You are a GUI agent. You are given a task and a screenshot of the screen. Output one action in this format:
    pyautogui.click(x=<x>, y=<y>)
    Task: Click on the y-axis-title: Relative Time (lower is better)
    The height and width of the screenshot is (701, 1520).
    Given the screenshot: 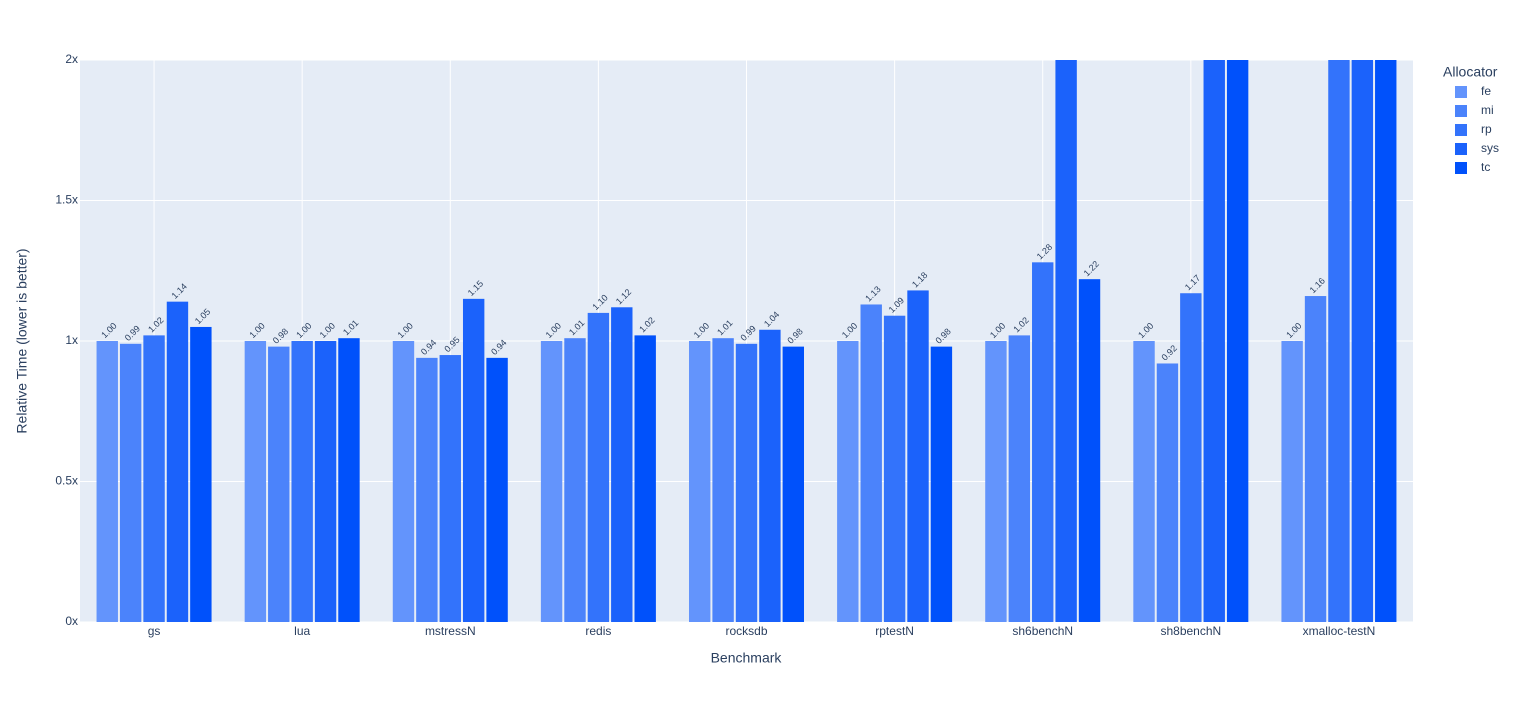 What is the action you would take?
    pyautogui.click(x=22, y=340)
    